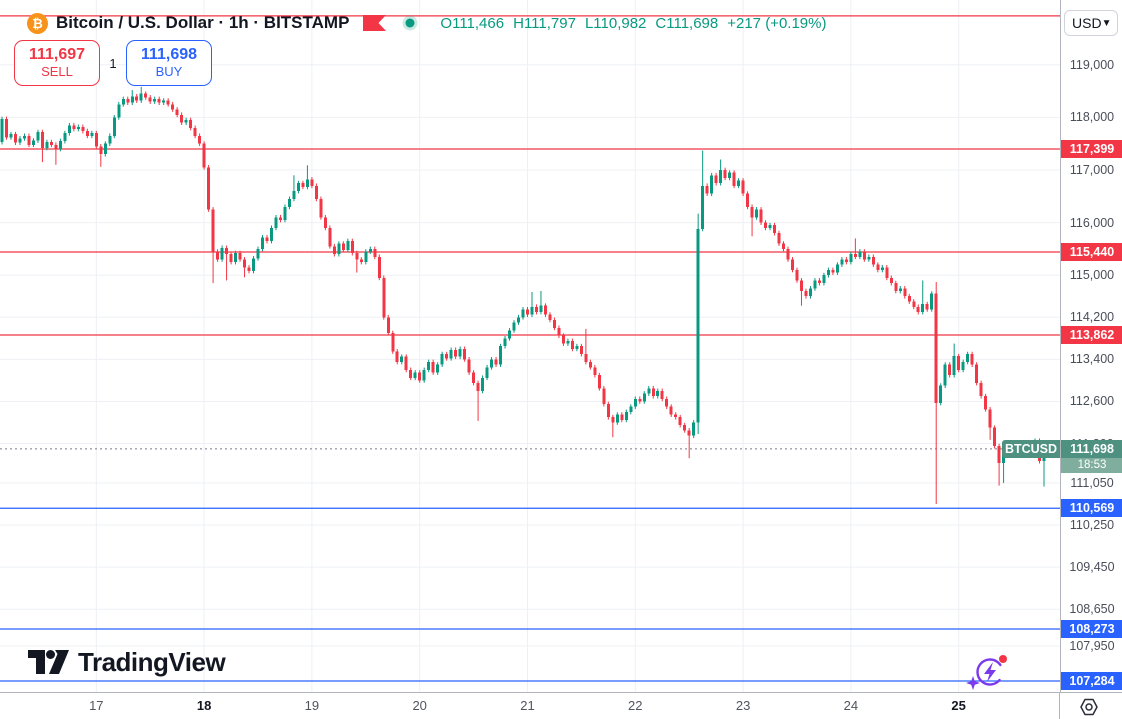 The image size is (1122, 719). Describe the element at coordinates (57, 71) in the screenshot. I see `sell-label: SELL` at that location.